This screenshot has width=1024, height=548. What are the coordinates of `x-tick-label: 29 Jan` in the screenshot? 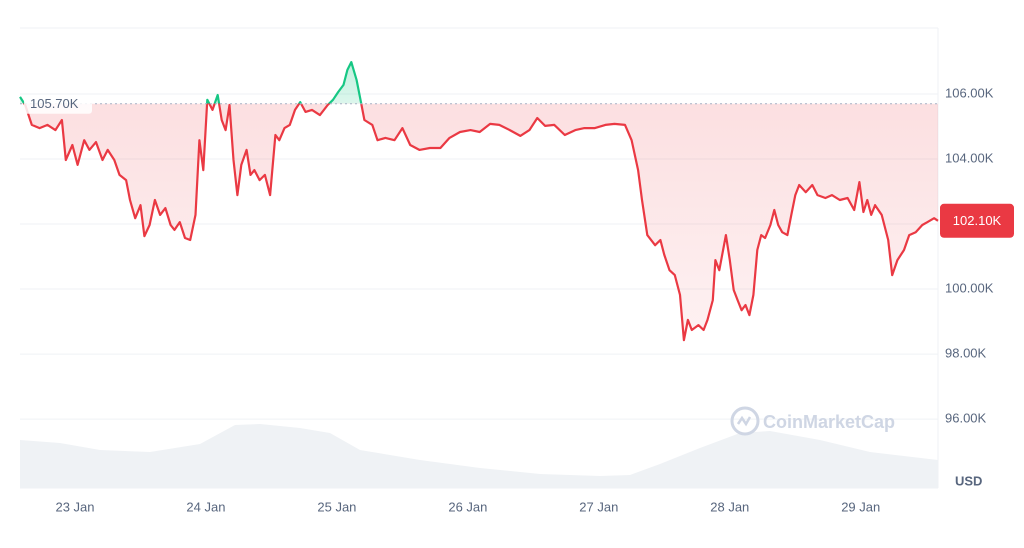 It's located at (860, 506).